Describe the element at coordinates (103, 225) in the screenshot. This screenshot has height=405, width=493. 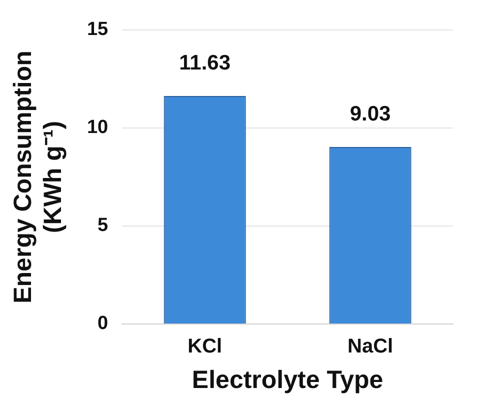
I see `y-tick-label: 5` at that location.